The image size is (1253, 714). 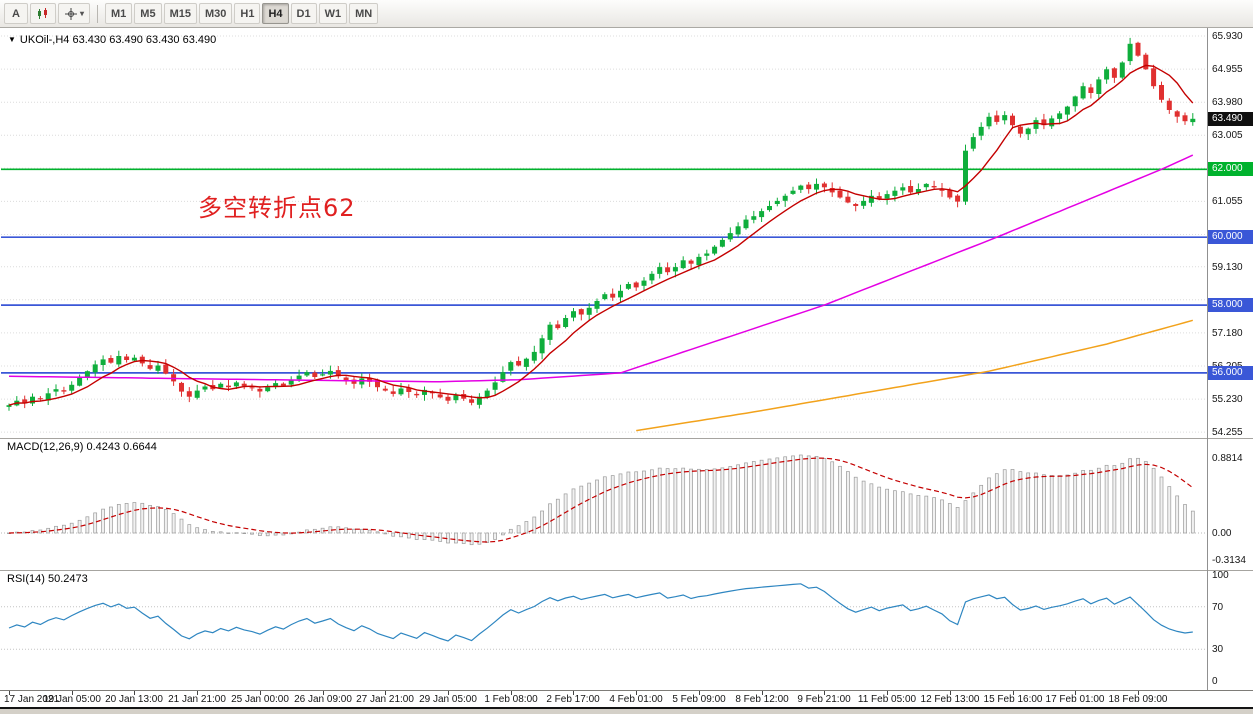 What do you see at coordinates (247, 13) in the screenshot?
I see `timeframe-button-h1: H1` at bounding box center [247, 13].